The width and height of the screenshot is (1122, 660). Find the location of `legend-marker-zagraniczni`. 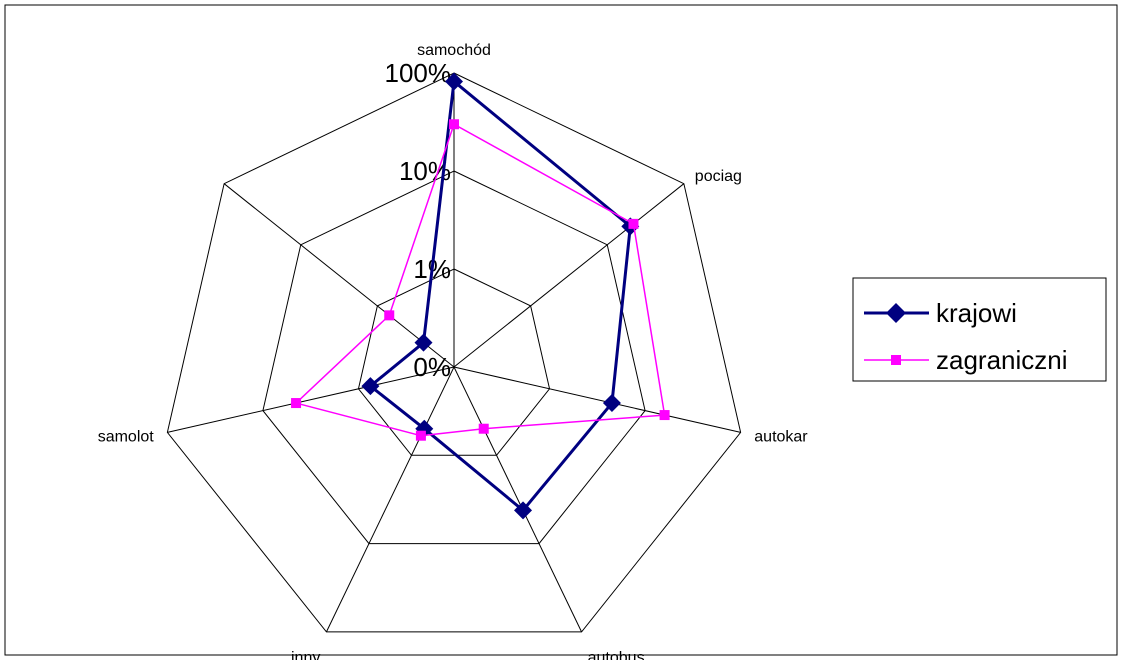

legend-marker-zagraniczni is located at coordinates (896, 360).